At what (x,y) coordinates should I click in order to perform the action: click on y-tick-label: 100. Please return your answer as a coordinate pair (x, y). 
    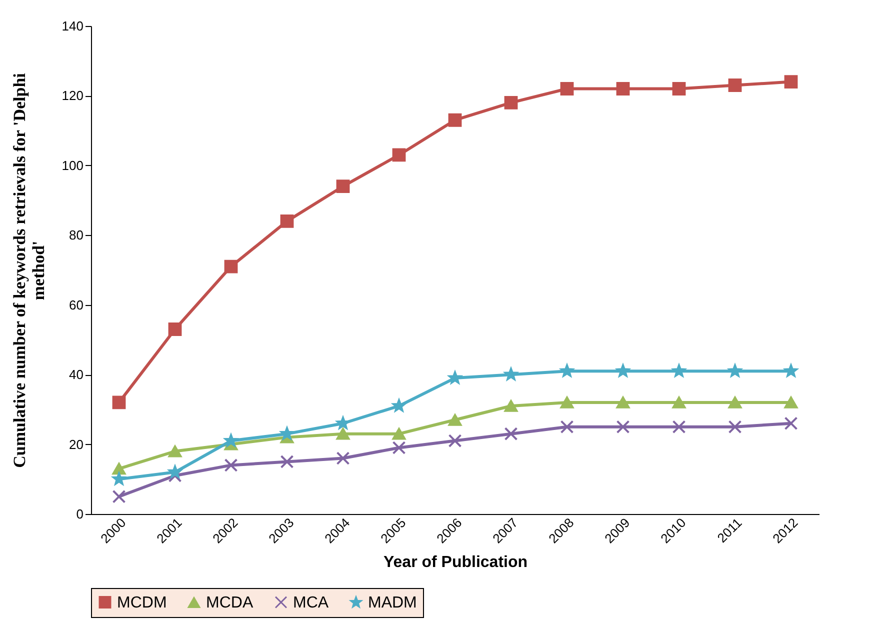
    Looking at the image, I should click on (73, 165).